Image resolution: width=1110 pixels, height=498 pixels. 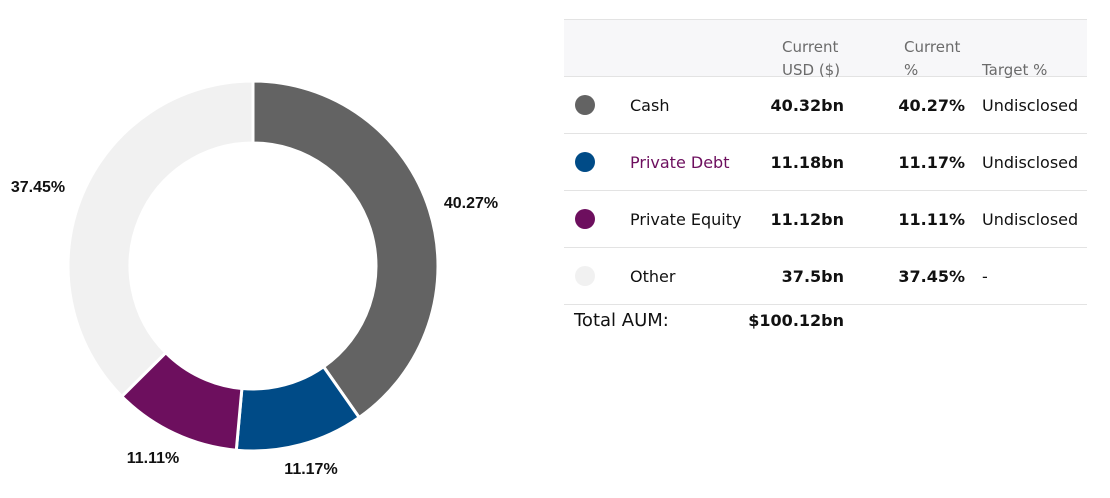 I want to click on row-name: Cash, so click(x=650, y=105).